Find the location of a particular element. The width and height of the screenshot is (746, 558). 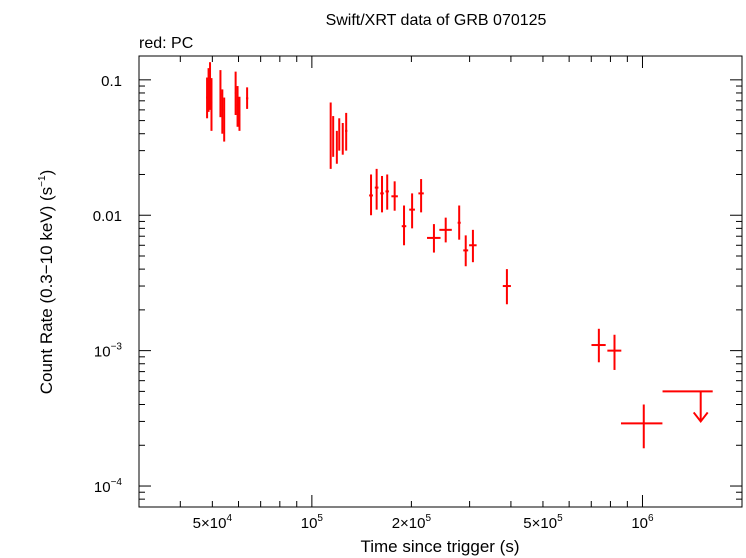

y-tick-label: 0.1 is located at coordinates (111, 81).